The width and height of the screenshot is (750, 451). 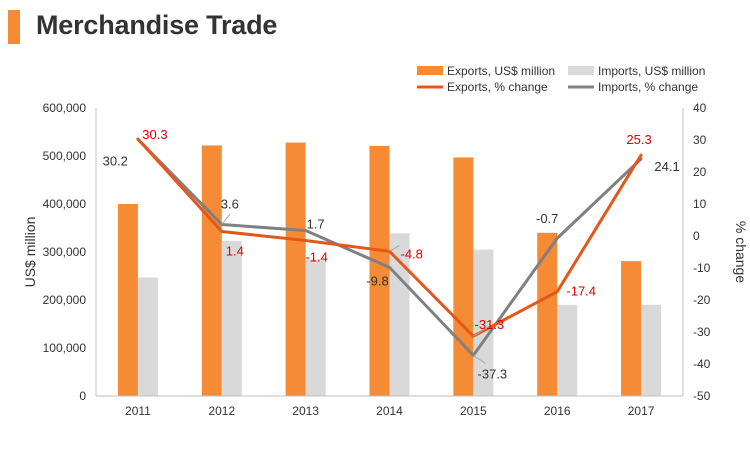 What do you see at coordinates (501, 71) in the screenshot?
I see `legend-label: Exports, US$ million` at bounding box center [501, 71].